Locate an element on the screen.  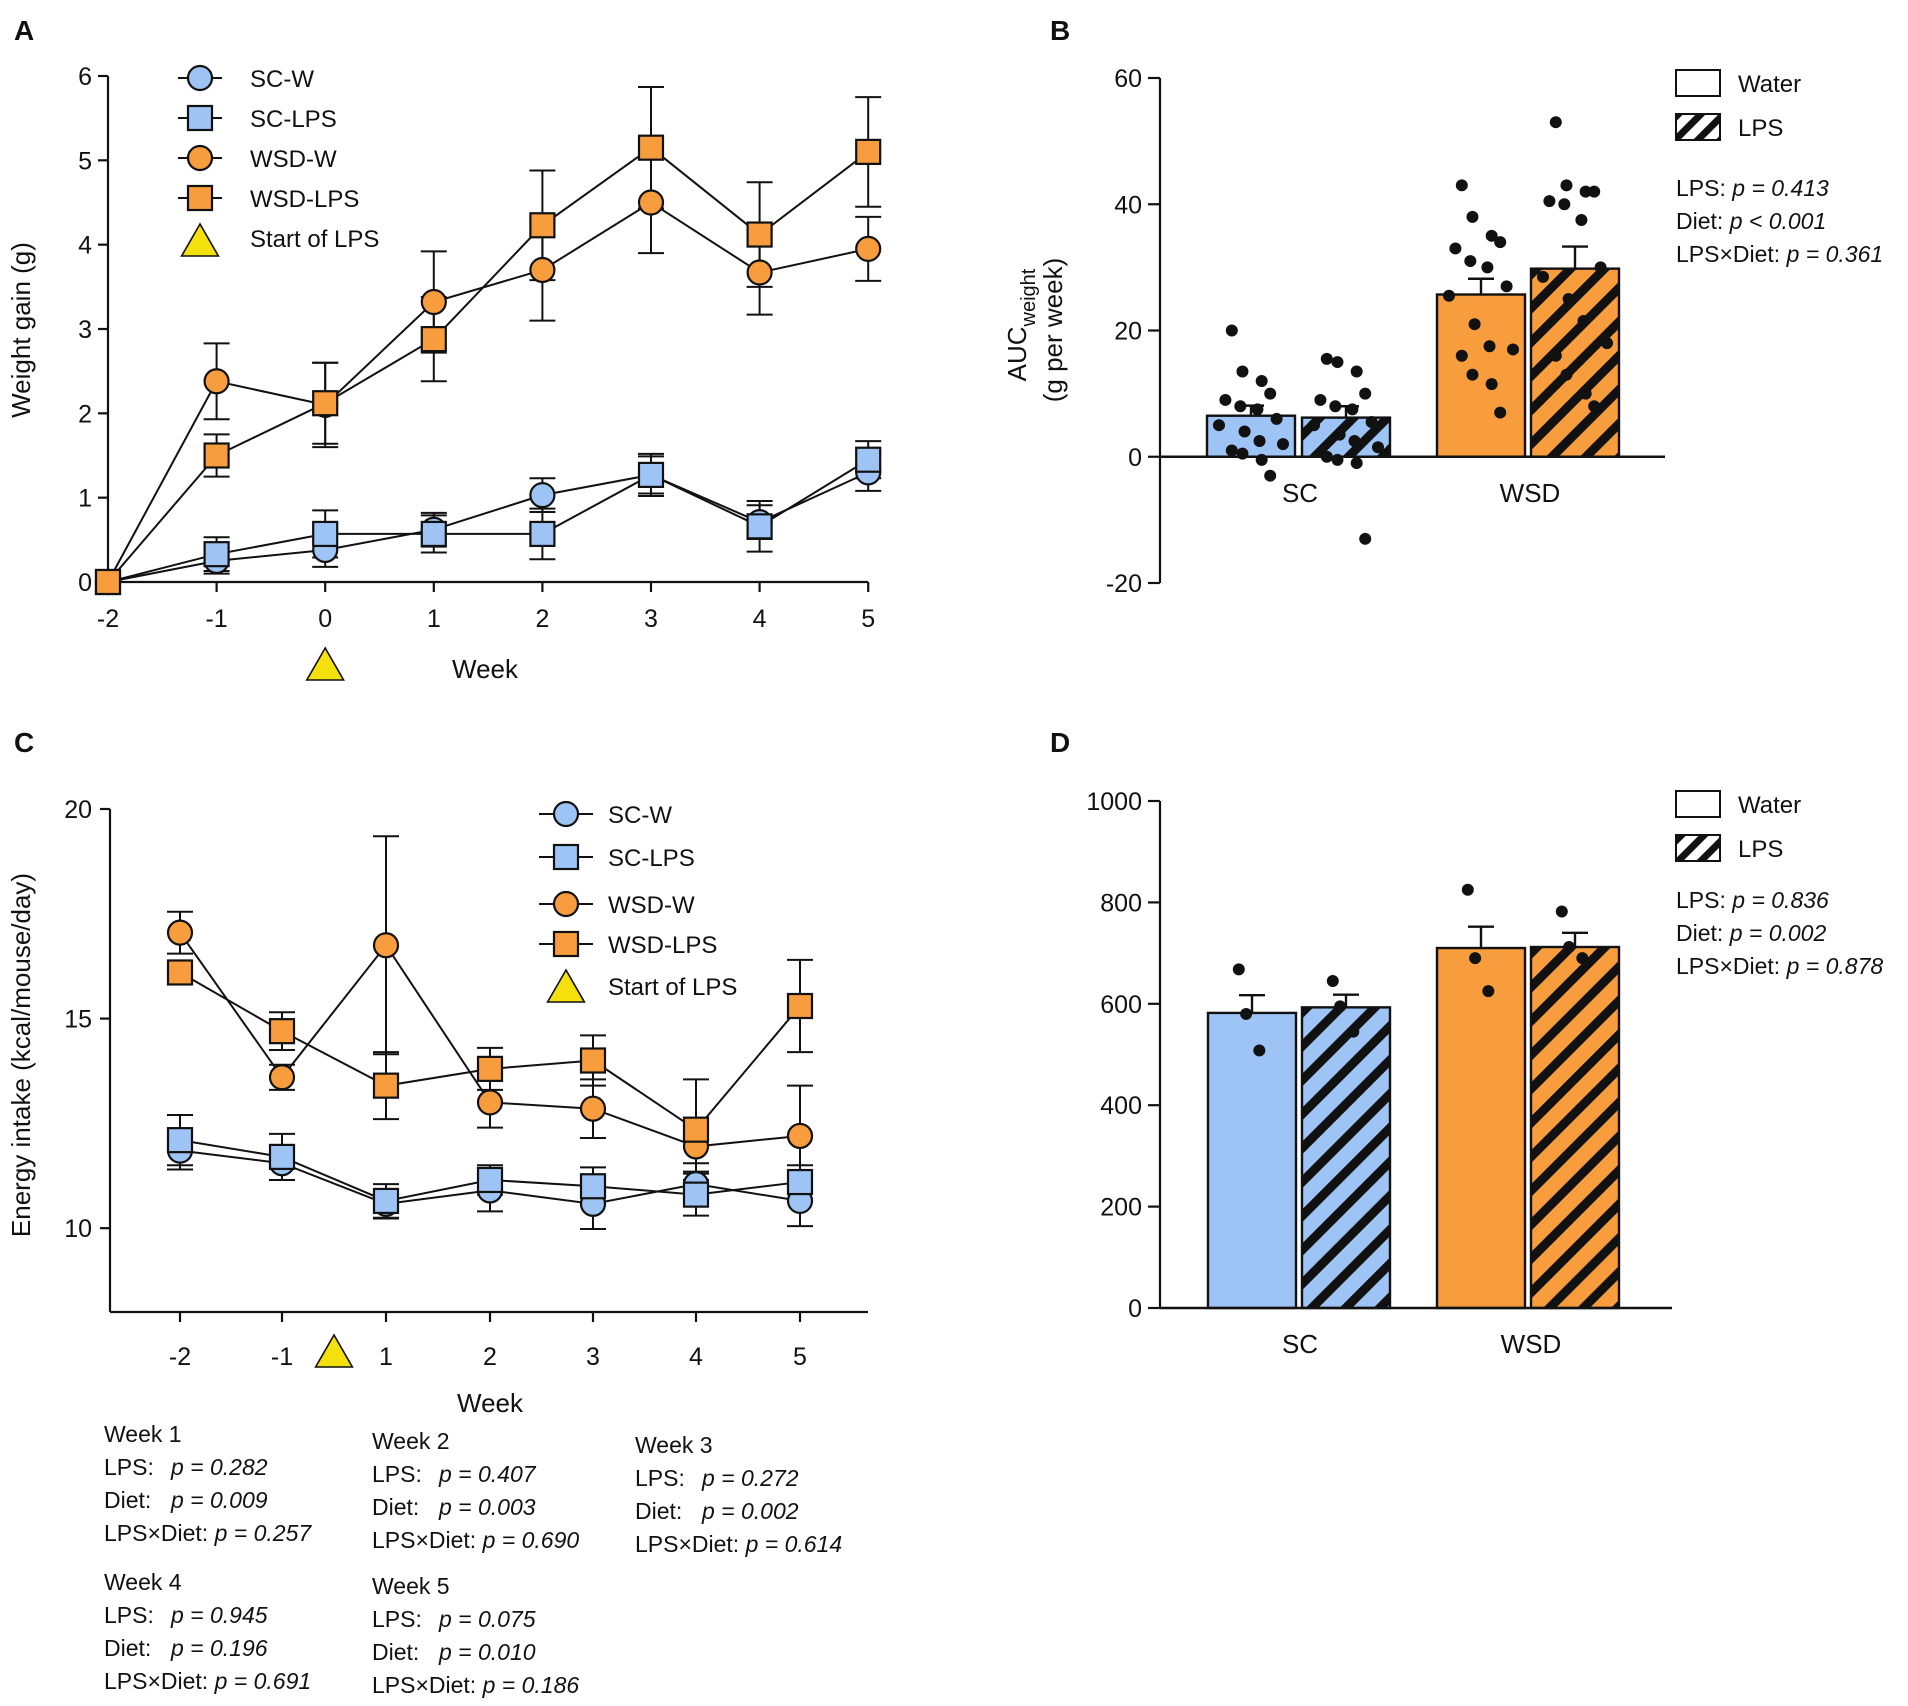
bar-wsd-water is located at coordinates (1481, 1128).